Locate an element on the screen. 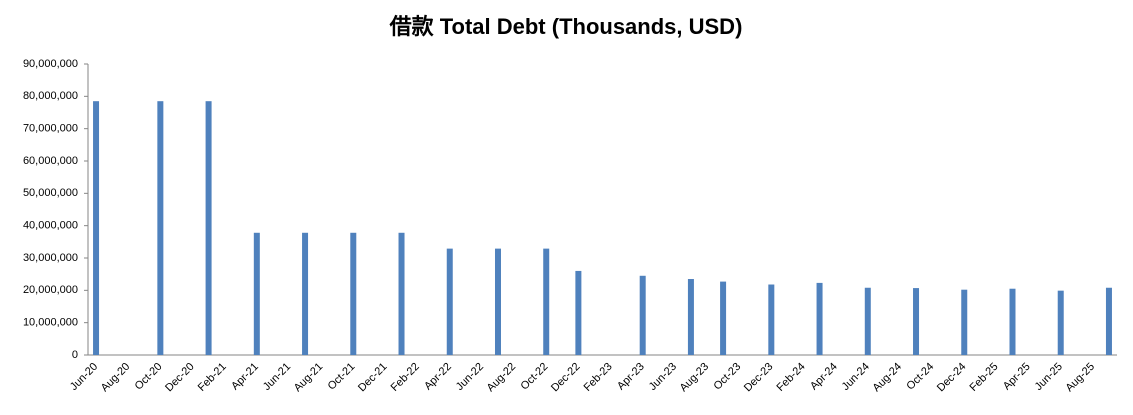  x-tick-label: Oct-20 is located at coordinates (149, 377).